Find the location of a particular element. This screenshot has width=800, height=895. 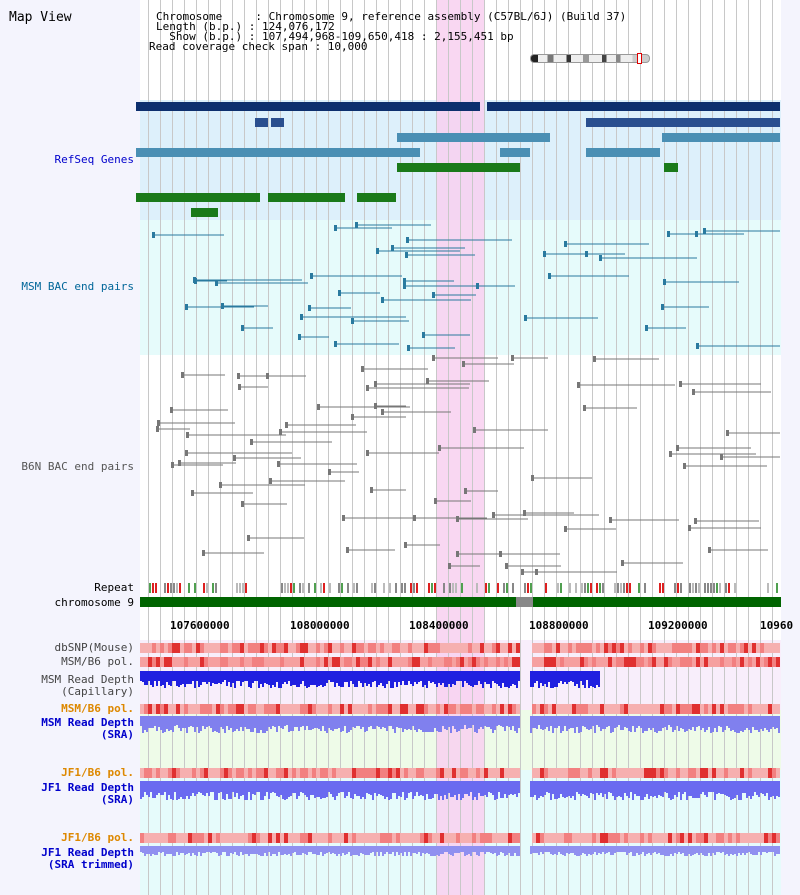

chromosome-ideogram is located at coordinates (592, 58).